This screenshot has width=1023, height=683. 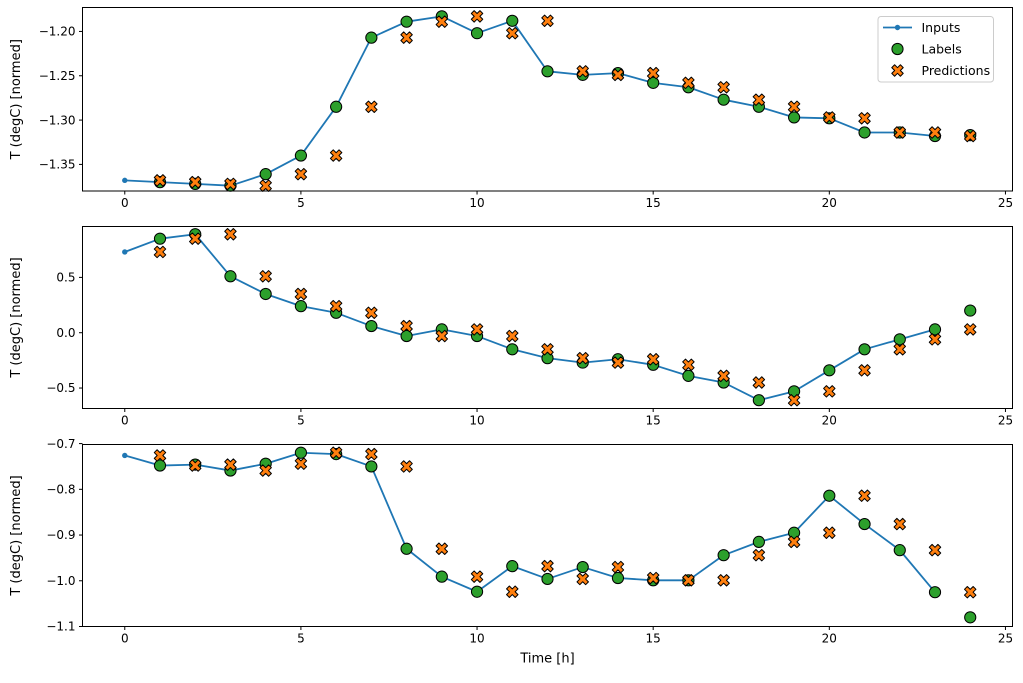 What do you see at coordinates (60, 490) in the screenshot?
I see `y-tick-label: −0.8` at bounding box center [60, 490].